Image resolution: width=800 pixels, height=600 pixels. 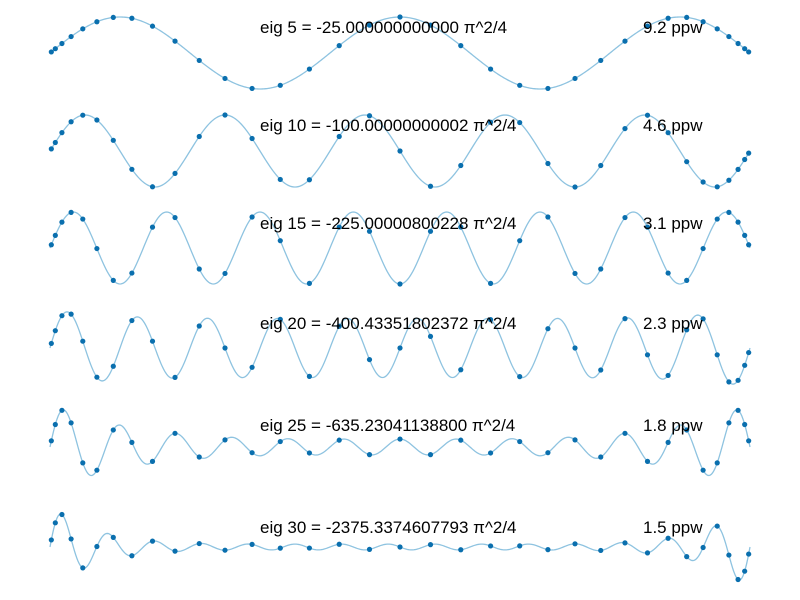 What do you see at coordinates (400, 151) in the screenshot?
I see `panel-eig-10: eig 10 = -100.00000000002 π^2/4 4.6 ppw` at bounding box center [400, 151].